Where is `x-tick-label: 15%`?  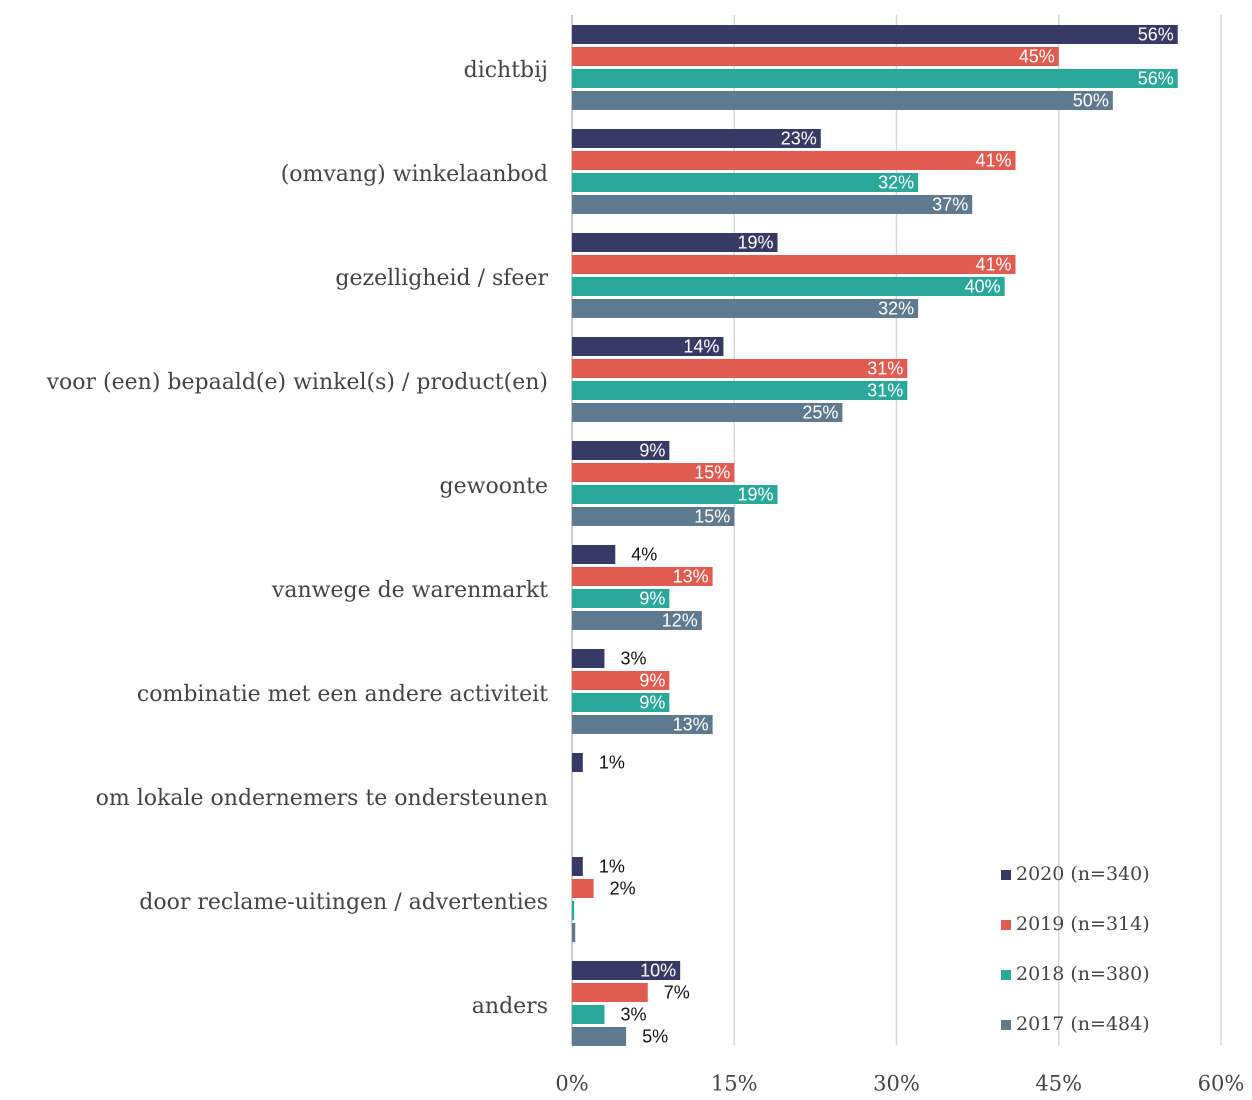 x-tick-label: 15% is located at coordinates (734, 1084).